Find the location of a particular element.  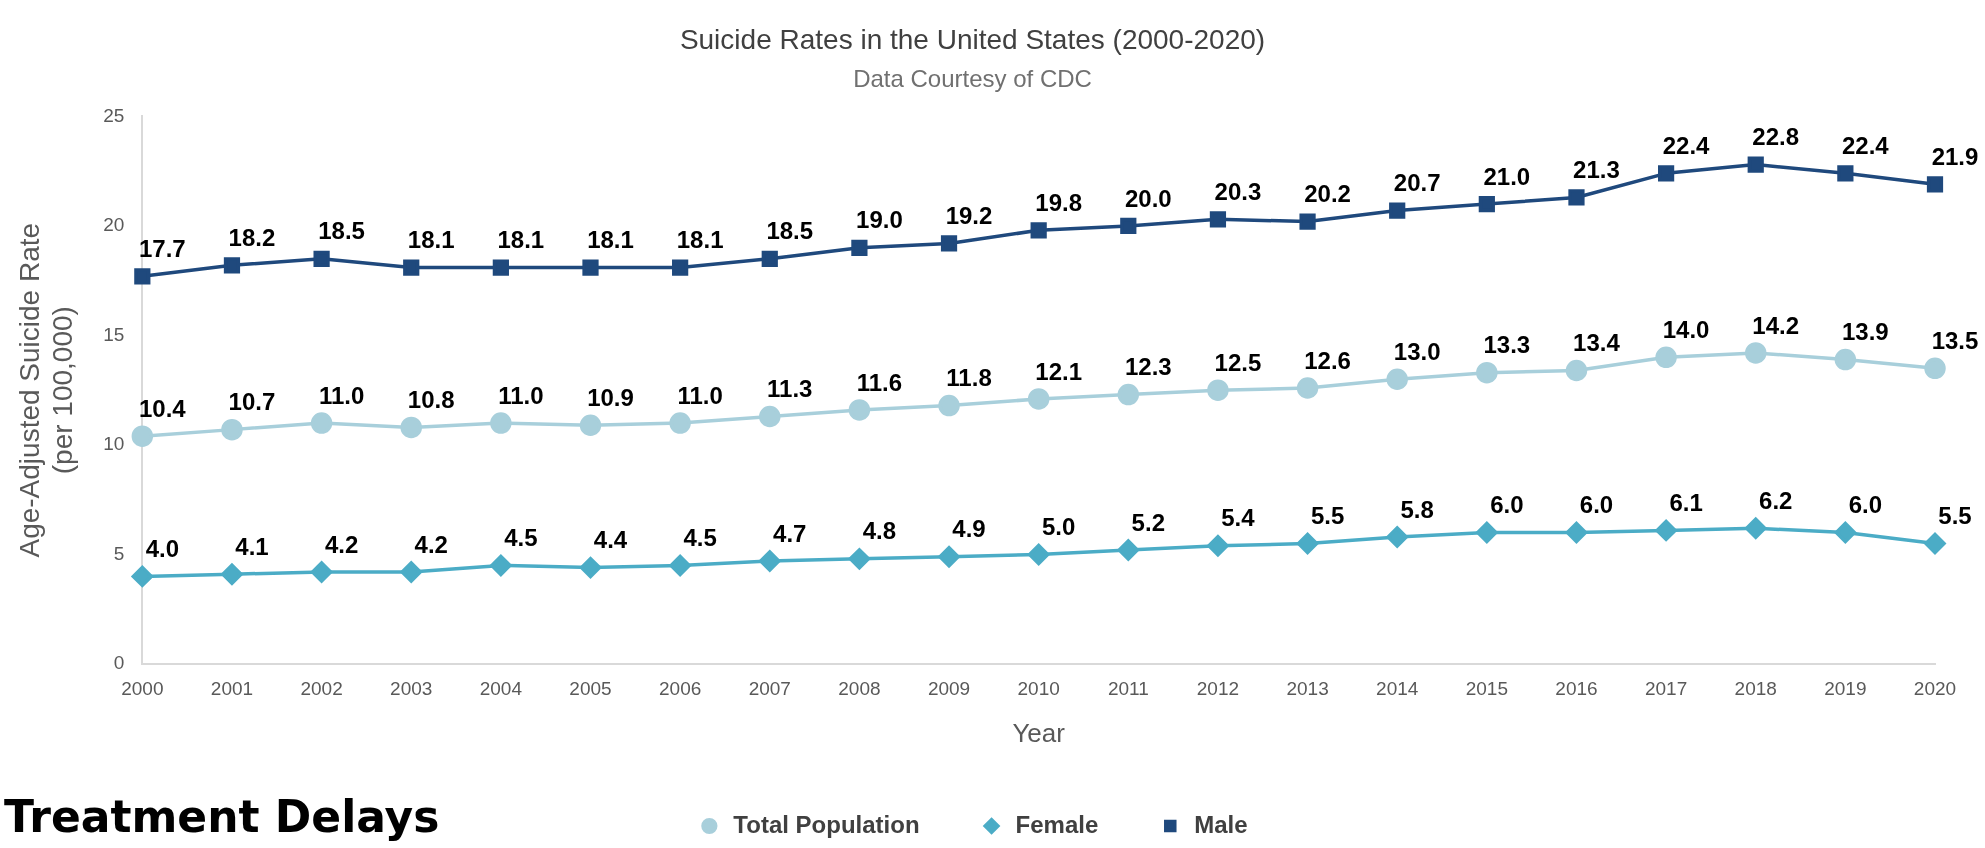

x-axis-title: Year is located at coordinates (1039, 732).